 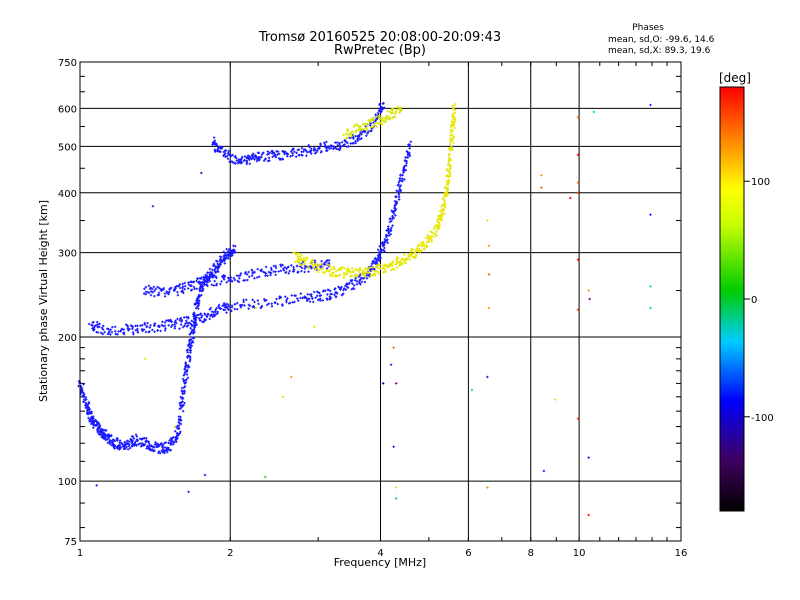 I want to click on y-tick-label: 750, so click(x=67, y=63).